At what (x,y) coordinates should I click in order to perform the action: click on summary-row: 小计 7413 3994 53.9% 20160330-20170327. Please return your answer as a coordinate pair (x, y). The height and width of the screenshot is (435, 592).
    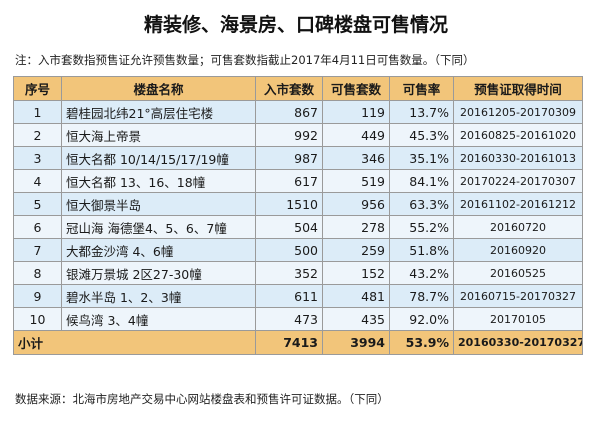
    Looking at the image, I should click on (298, 342).